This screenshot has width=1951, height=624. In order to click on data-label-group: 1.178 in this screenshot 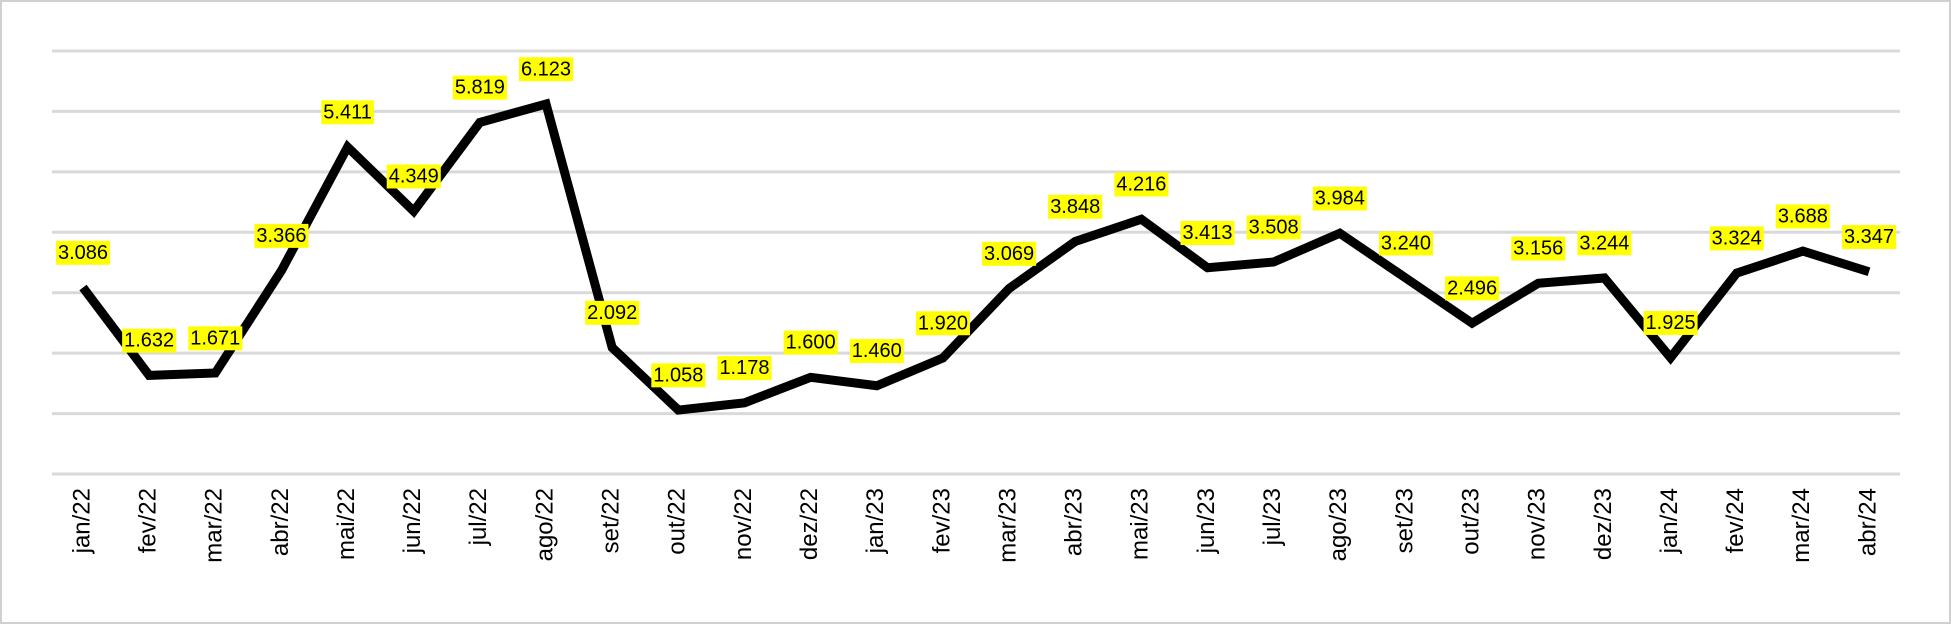, I will do `click(744, 368)`.